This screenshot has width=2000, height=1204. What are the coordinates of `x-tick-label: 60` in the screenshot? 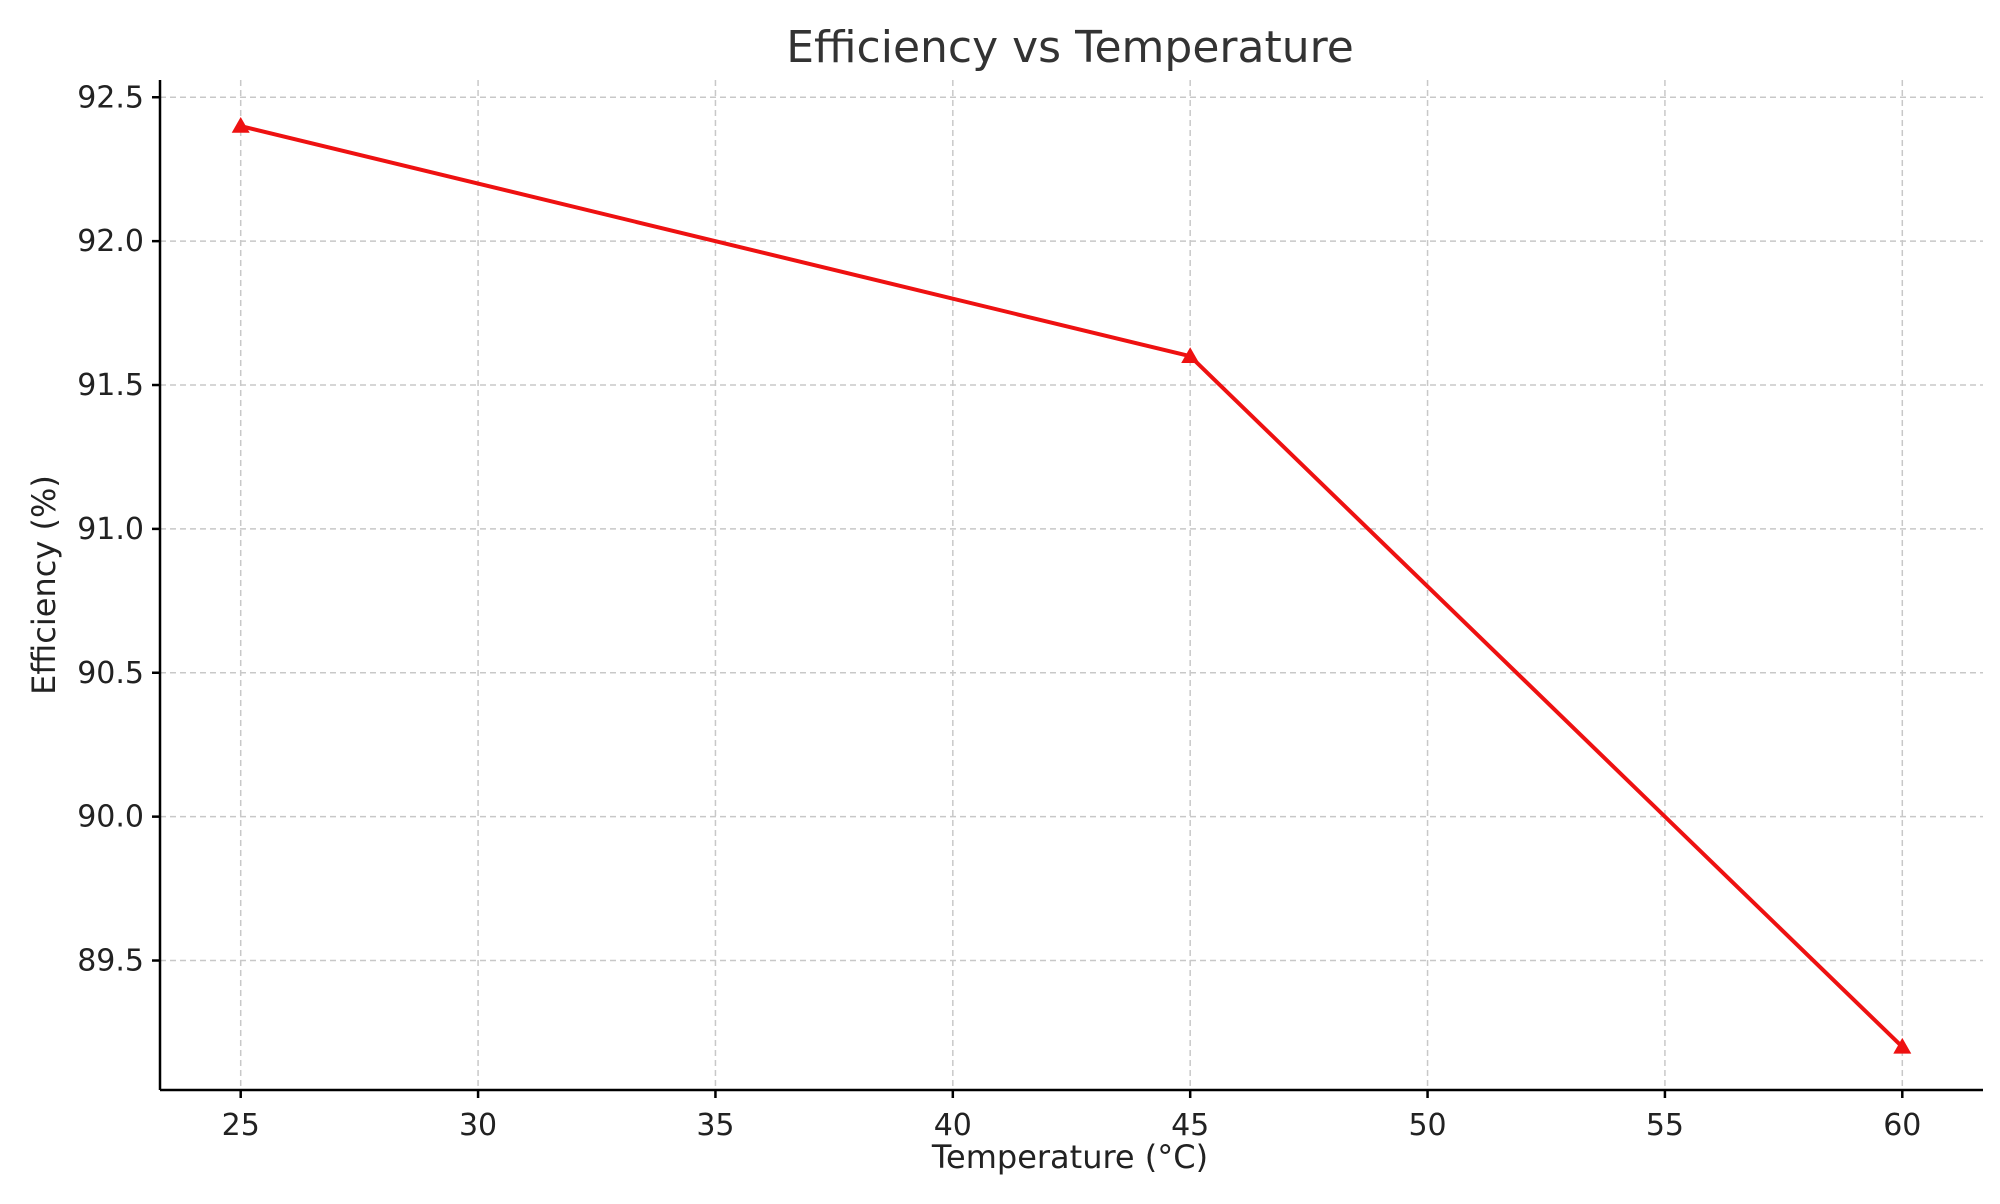 It's located at (1902, 1125).